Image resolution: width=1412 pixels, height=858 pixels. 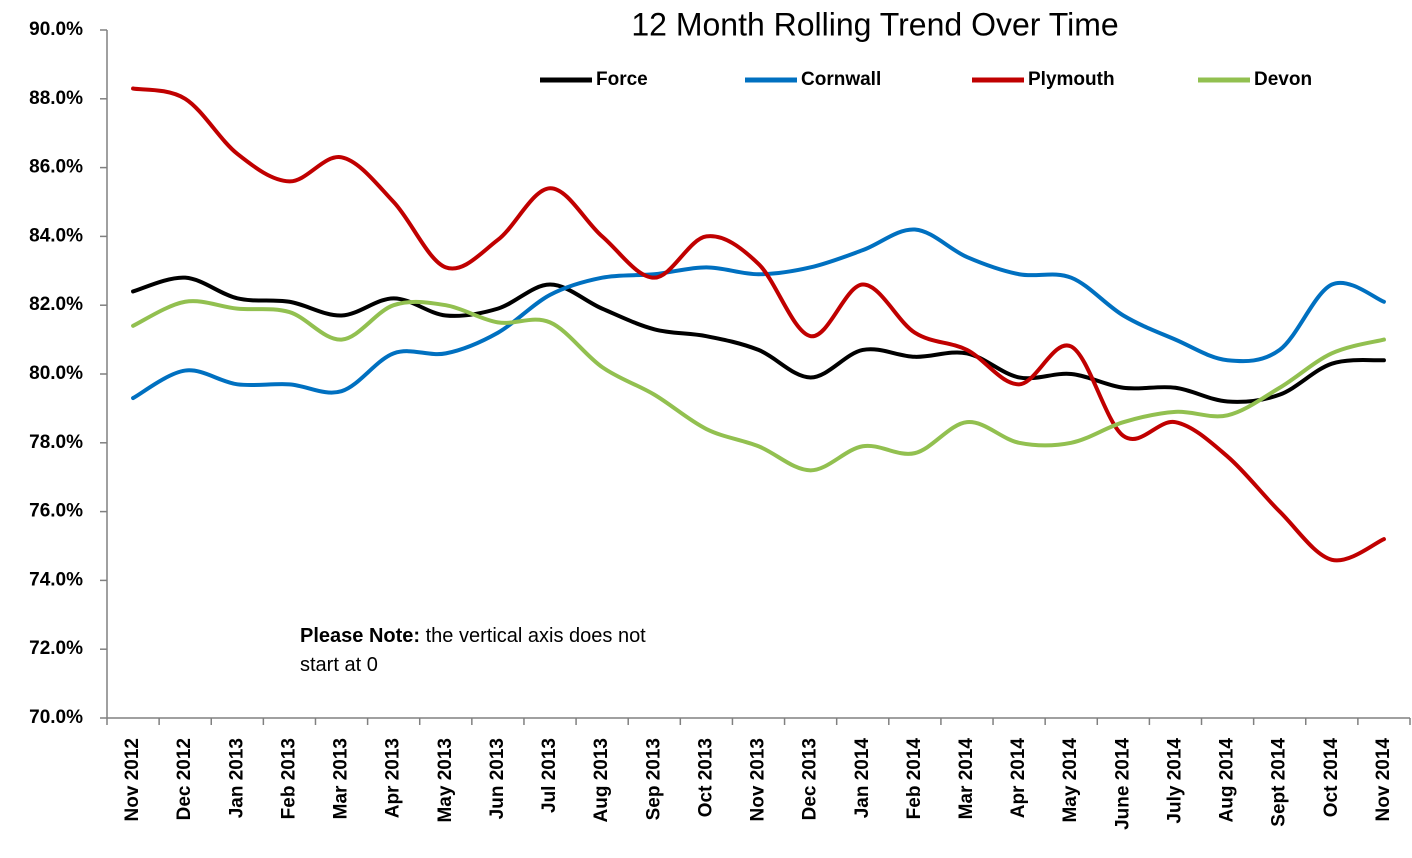 I want to click on x-tick-label: Aug 2014, so click(x=1227, y=780).